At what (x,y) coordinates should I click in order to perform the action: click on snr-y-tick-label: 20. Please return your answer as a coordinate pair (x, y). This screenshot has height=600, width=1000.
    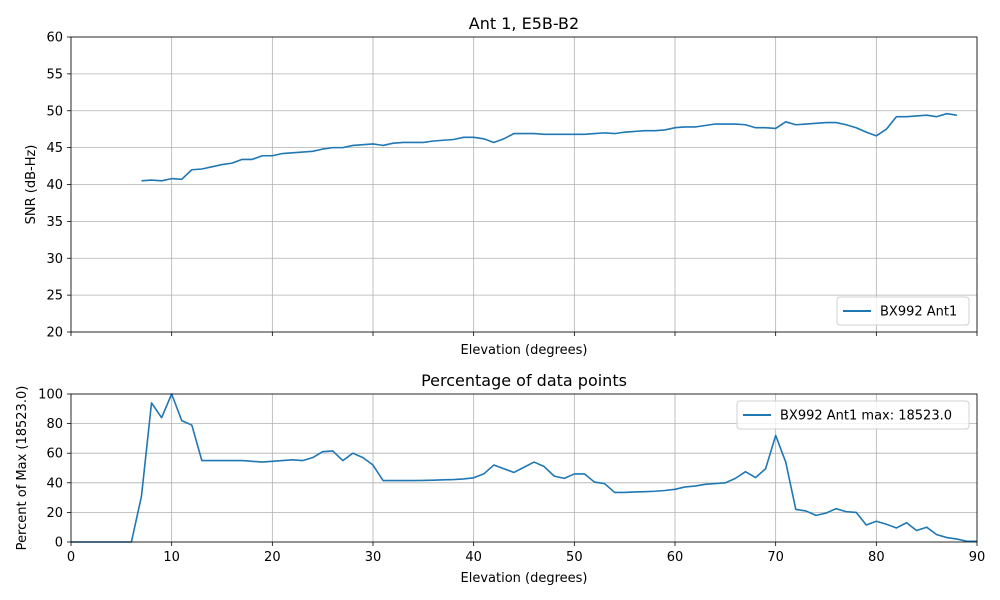
    Looking at the image, I should click on (54, 333).